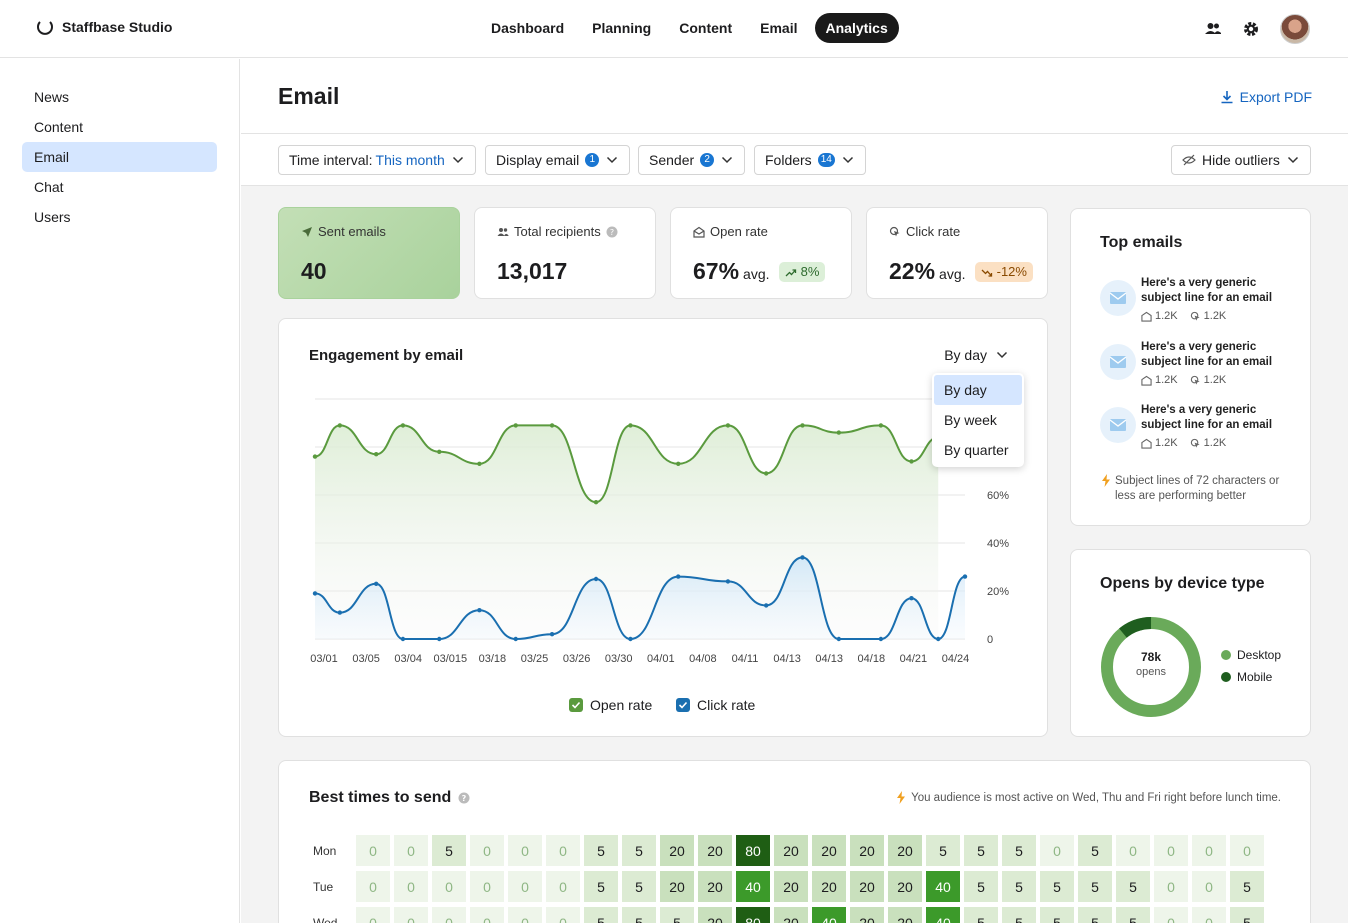 This screenshot has width=1348, height=923. What do you see at coordinates (1213, 29) in the screenshot?
I see `users-icon` at bounding box center [1213, 29].